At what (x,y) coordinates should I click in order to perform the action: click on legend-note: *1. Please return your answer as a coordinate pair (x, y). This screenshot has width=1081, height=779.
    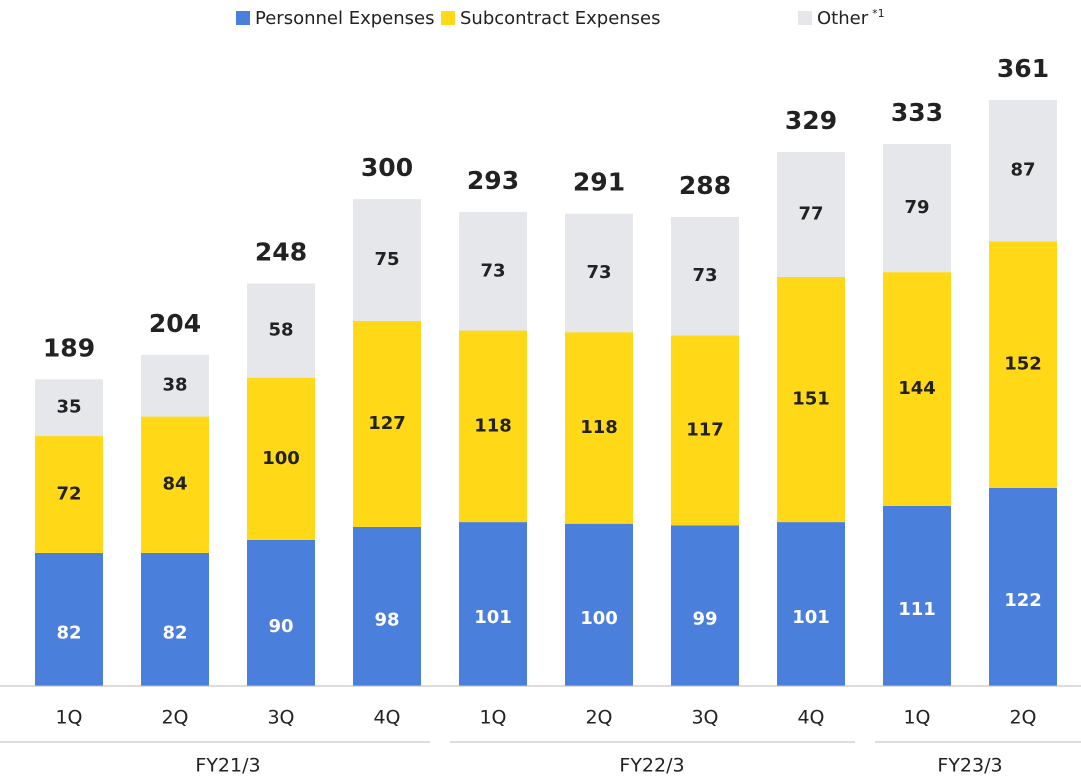
    Looking at the image, I should click on (878, 13).